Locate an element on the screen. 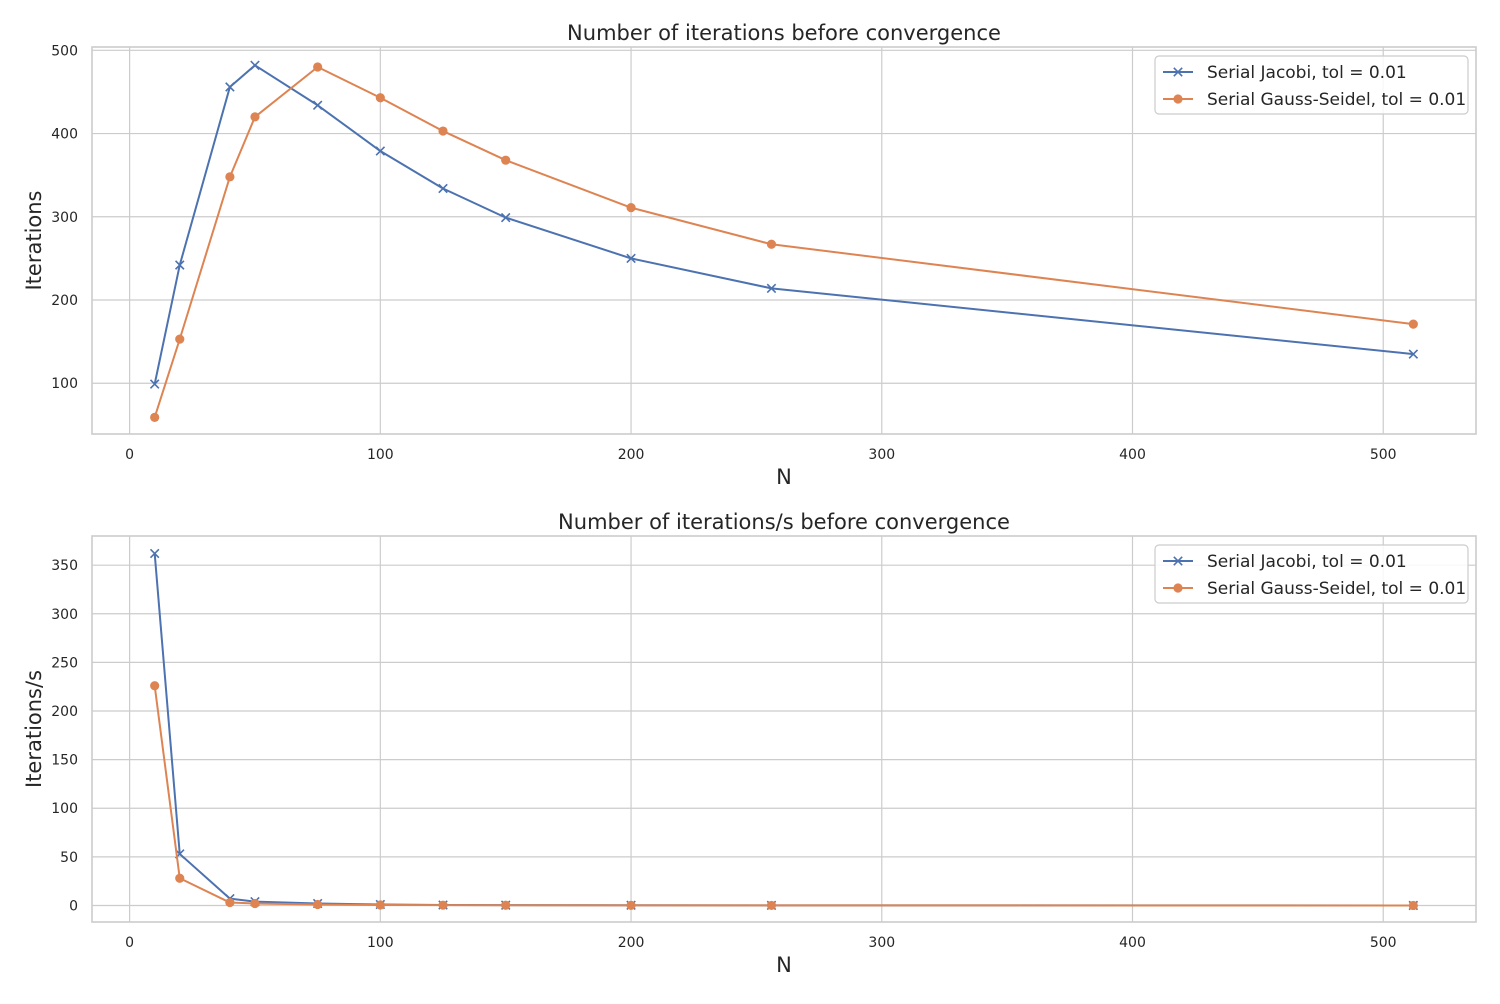 This screenshot has height=1004, width=1500. y-tick-label: 50 is located at coordinates (69, 858).